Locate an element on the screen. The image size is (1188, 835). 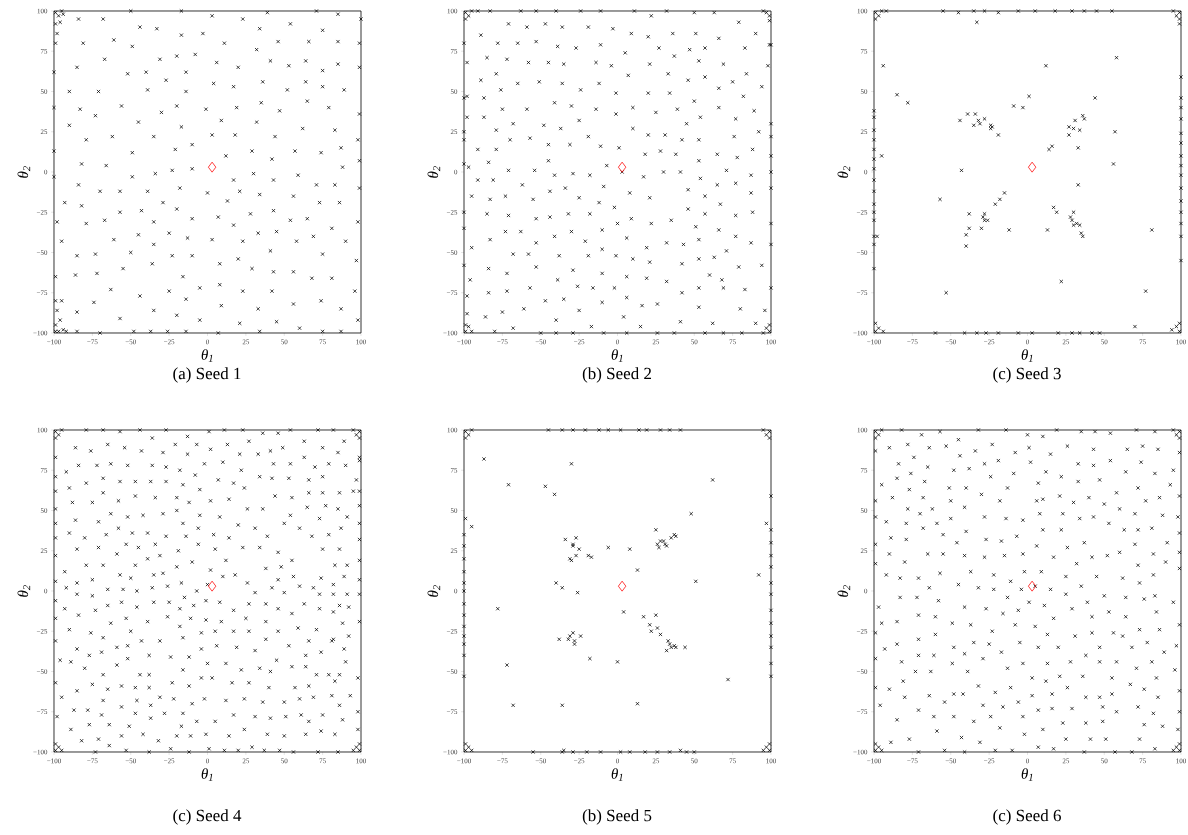
text: (b) Seed 2 is located at coordinates (616, 375).